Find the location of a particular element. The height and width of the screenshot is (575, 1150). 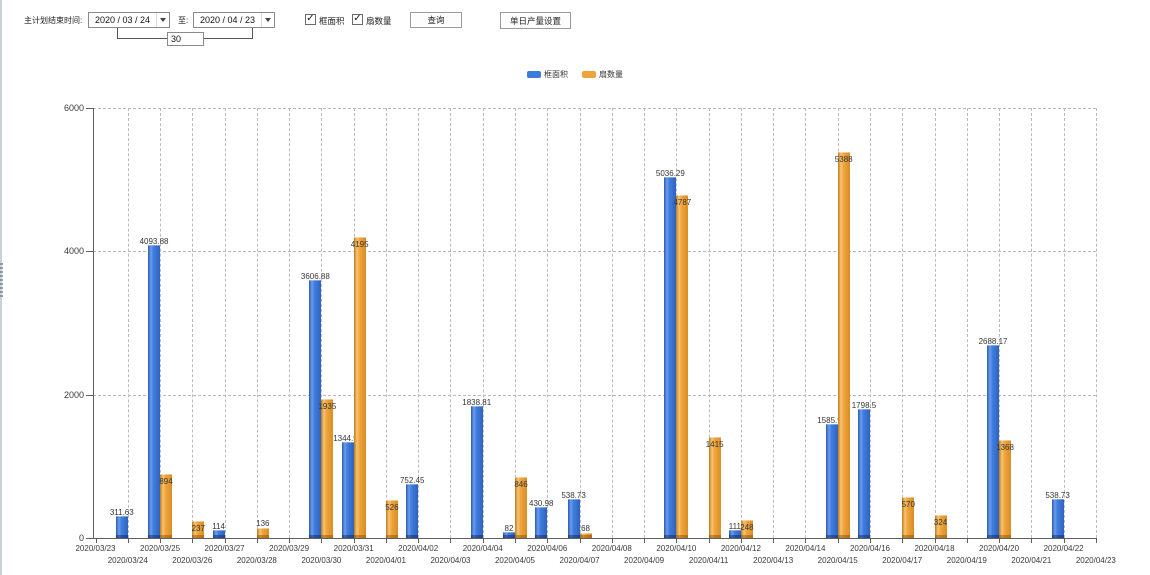

x-axis-label: 2020/04/05 is located at coordinates (515, 560).